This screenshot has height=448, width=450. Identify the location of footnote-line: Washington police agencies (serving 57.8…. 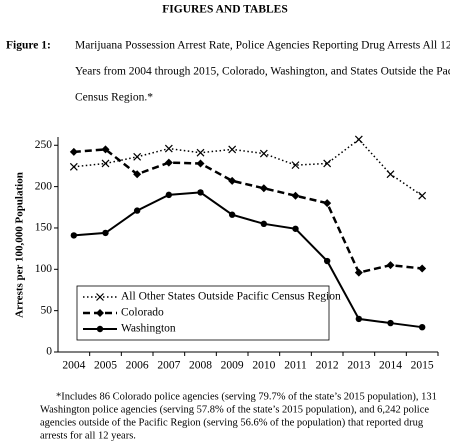
(234, 409).